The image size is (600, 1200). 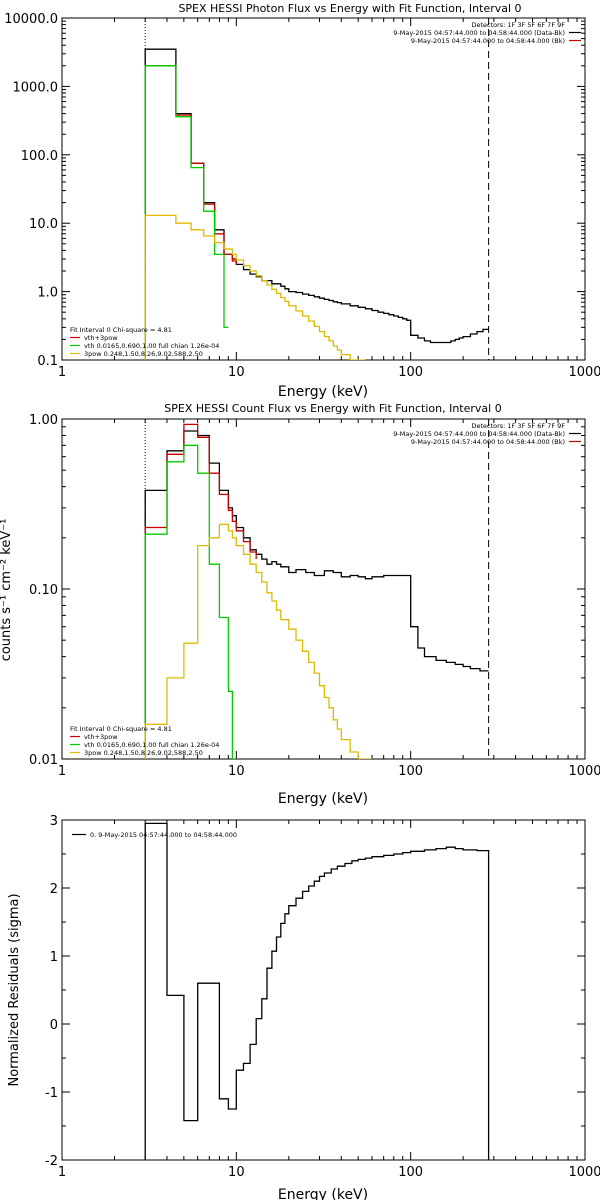 I want to click on residuals-xlabel: Energy (keV), so click(x=323, y=1193).